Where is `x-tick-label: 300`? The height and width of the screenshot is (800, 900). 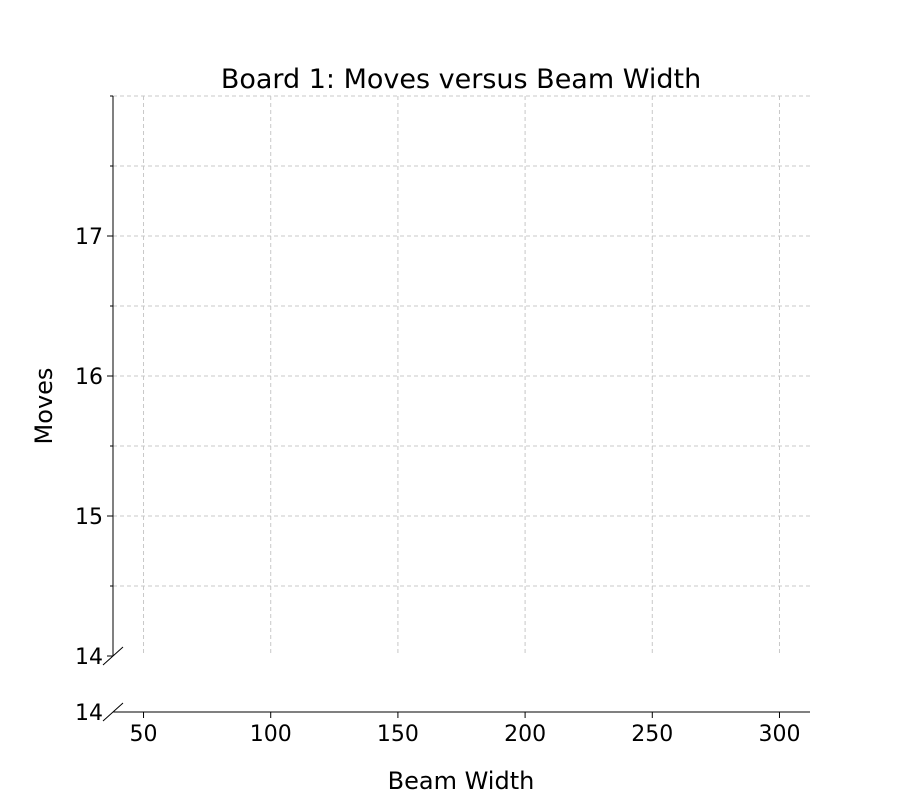 x-tick-label: 300 is located at coordinates (779, 734).